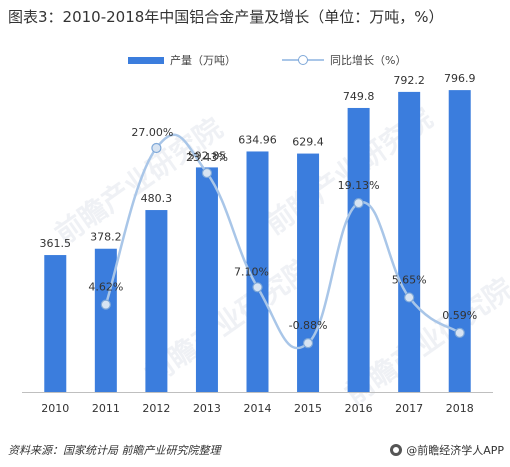 This screenshot has width=510, height=467. What do you see at coordinates (156, 301) in the screenshot?
I see `bar-2012` at bounding box center [156, 301].